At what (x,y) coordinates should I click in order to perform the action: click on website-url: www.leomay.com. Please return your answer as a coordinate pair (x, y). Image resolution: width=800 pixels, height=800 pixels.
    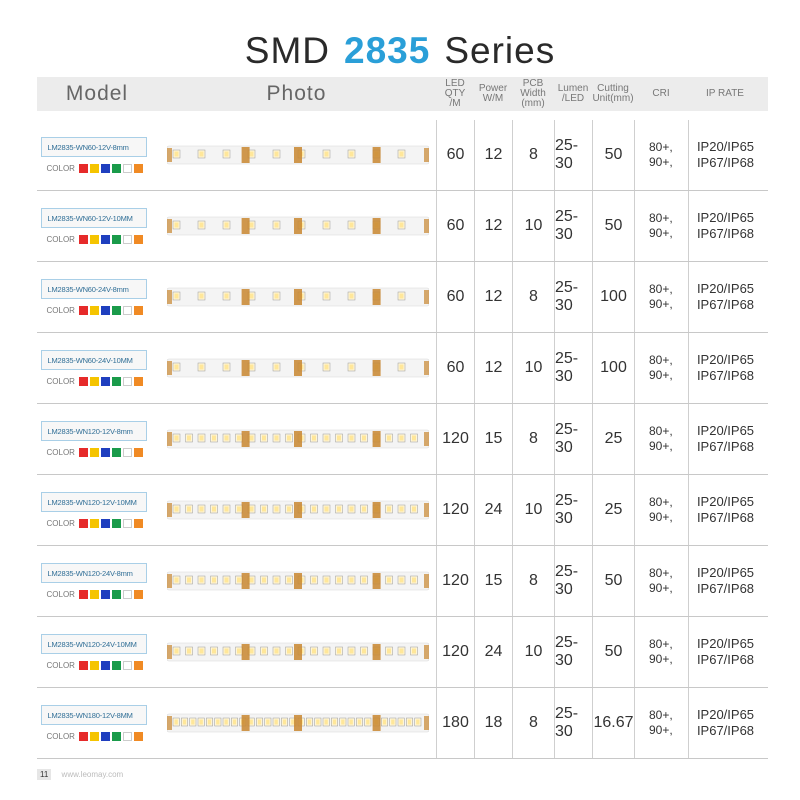
    Looking at the image, I should click on (92, 774).